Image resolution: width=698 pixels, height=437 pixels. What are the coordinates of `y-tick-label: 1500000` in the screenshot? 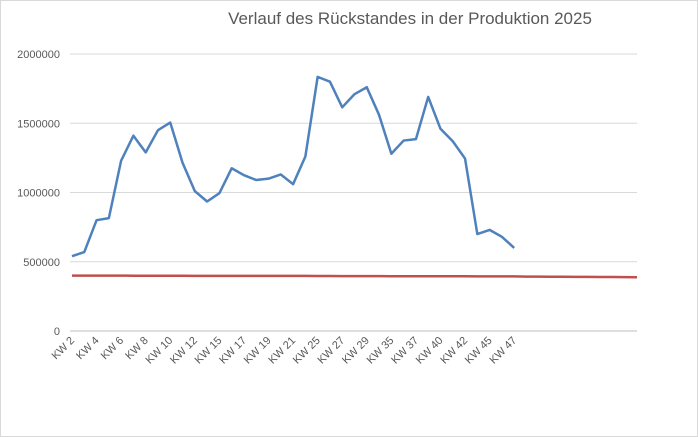 It's located at (38, 124).